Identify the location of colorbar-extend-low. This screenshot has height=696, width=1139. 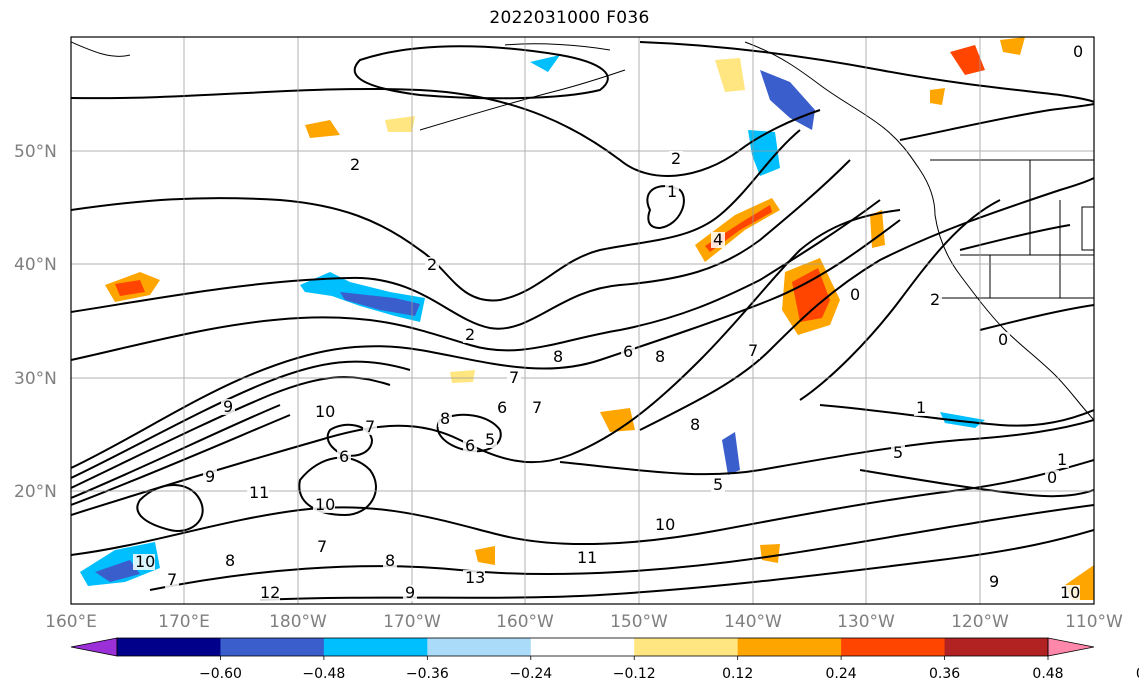
(94, 647).